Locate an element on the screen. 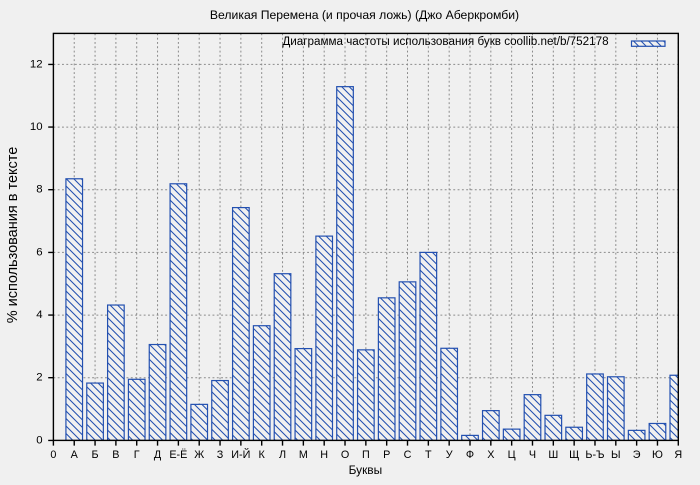  svg-text: С is located at coordinates (408, 455).